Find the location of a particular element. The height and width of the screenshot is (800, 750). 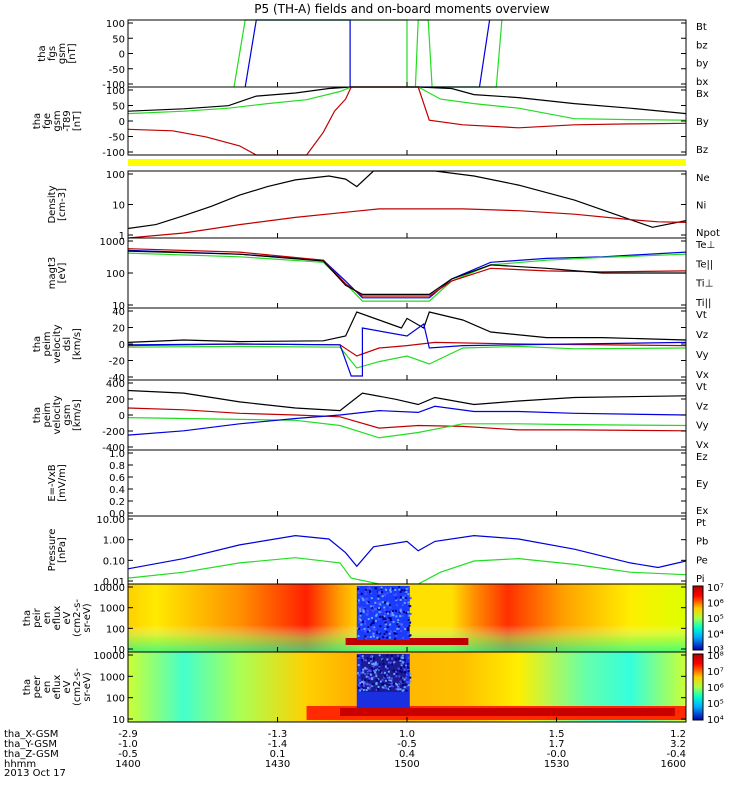

legend-entry: Ni is located at coordinates (701, 206).